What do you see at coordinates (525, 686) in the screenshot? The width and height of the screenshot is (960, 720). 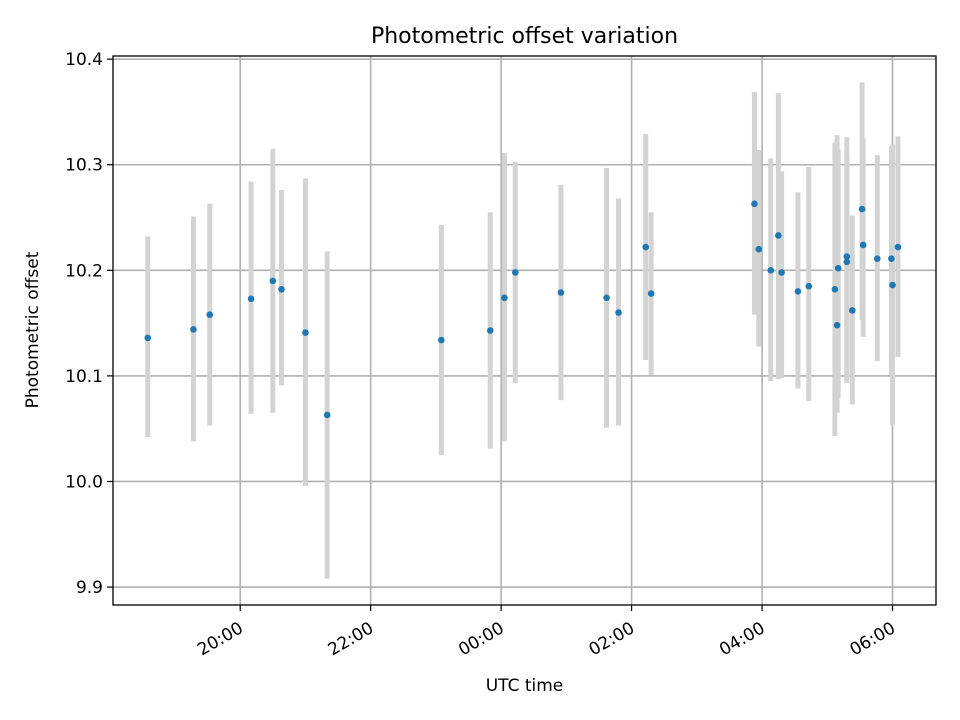 I see `x-axis-label: UTC time` at bounding box center [525, 686].